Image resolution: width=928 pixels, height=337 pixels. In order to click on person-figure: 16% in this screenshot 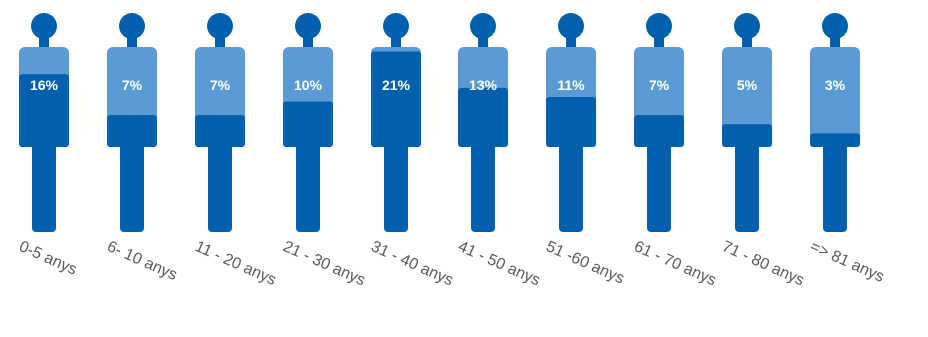, I will do `click(44, 122)`.